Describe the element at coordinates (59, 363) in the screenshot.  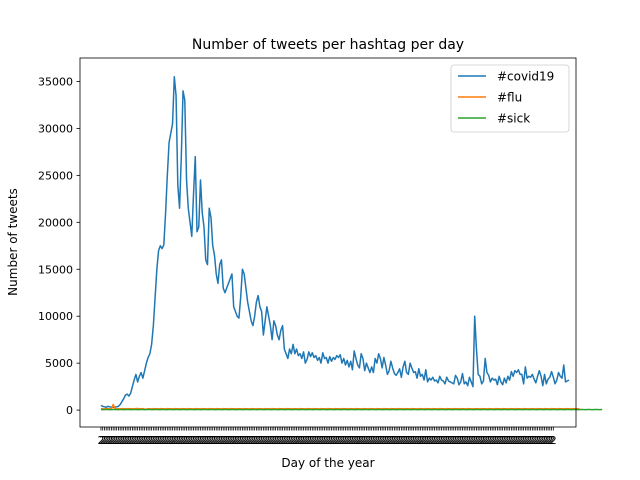
I see `y-tick-label: 5000` at that location.